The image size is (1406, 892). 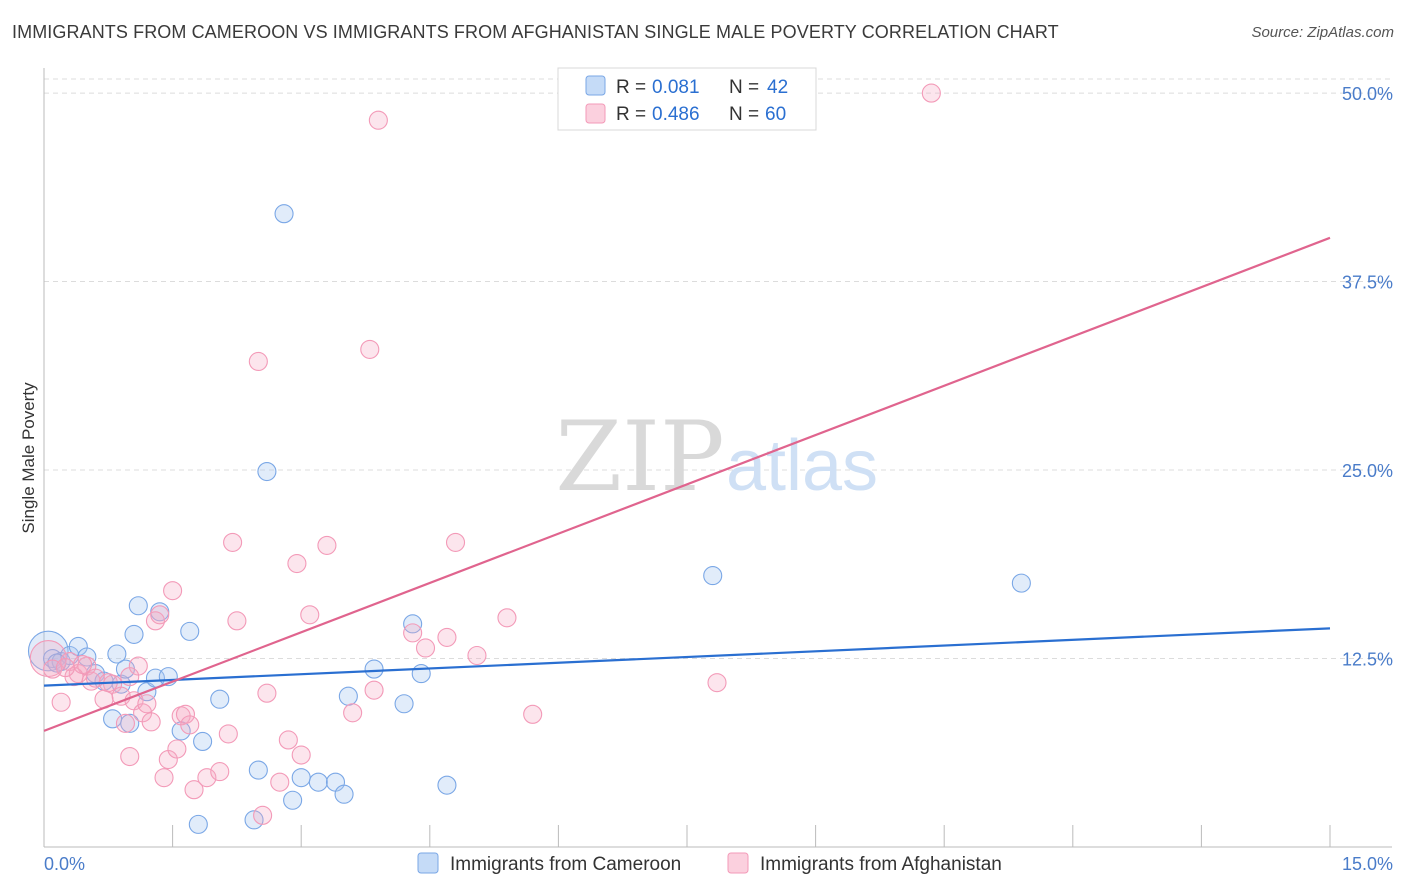 I want to click on legend-n-label-1: N =, so click(x=744, y=87).